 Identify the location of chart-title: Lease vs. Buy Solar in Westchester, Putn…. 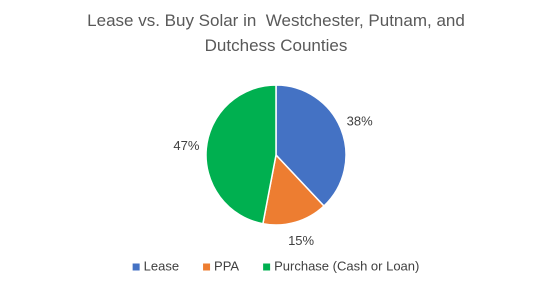
(278, 33).